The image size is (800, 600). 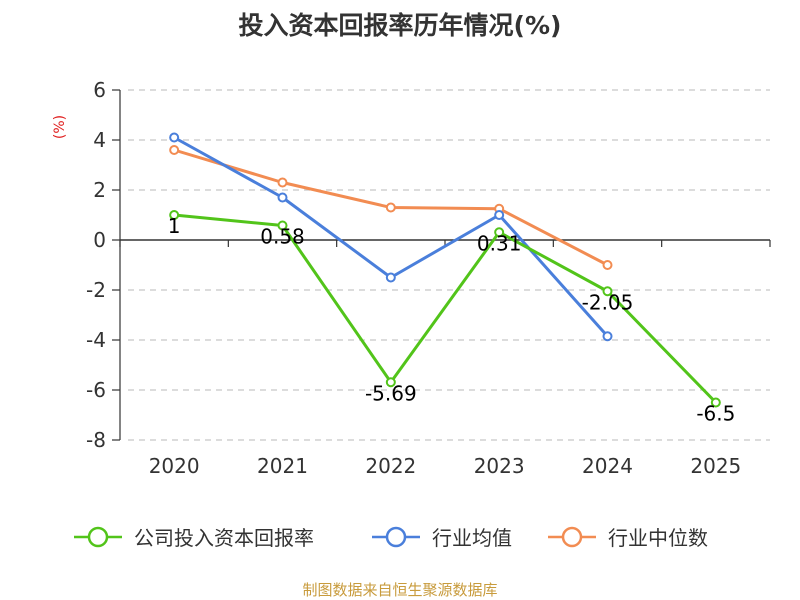 I want to click on data-label: -6.5, so click(x=715, y=414).